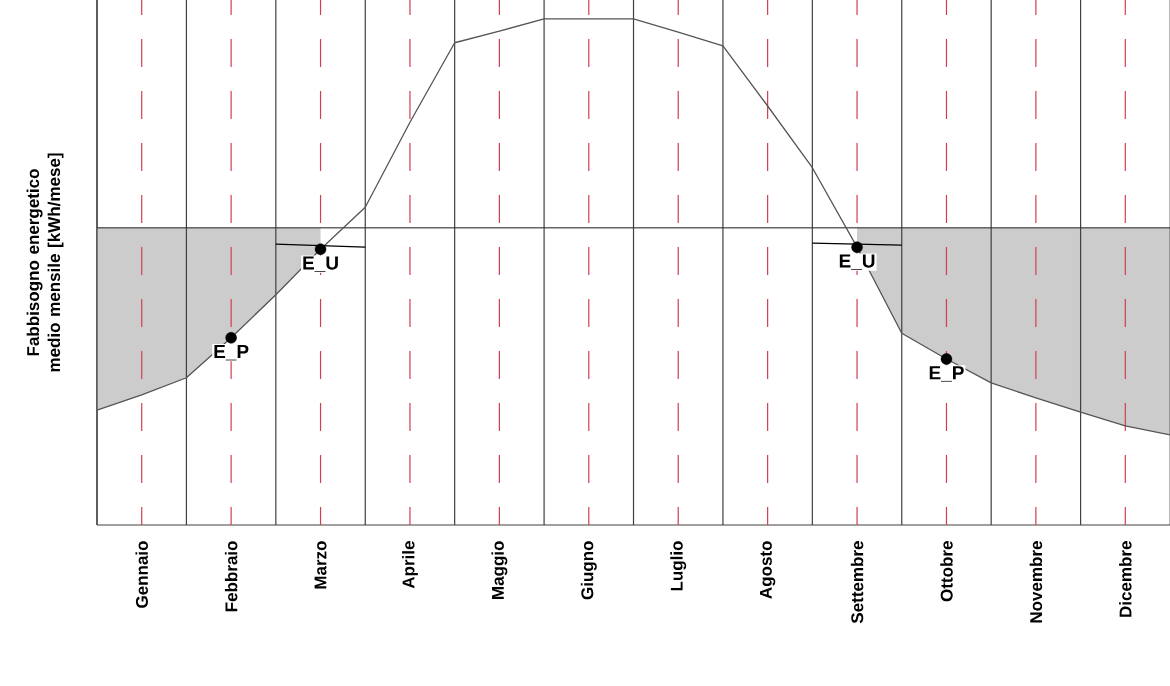 This screenshot has width=1170, height=686. Describe the element at coordinates (410, 565) in the screenshot. I see `x-tick-label: Aprile` at that location.